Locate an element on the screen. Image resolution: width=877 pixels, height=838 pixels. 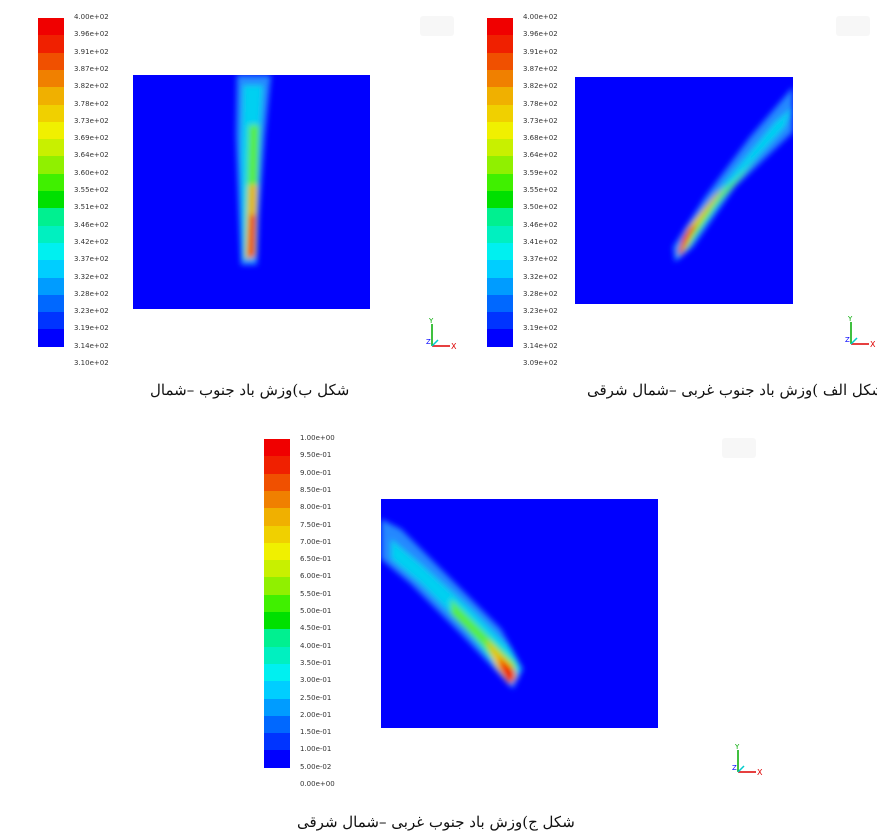
colorbar-tick-label: 6.50e-01 is located at coordinates (316, 559).